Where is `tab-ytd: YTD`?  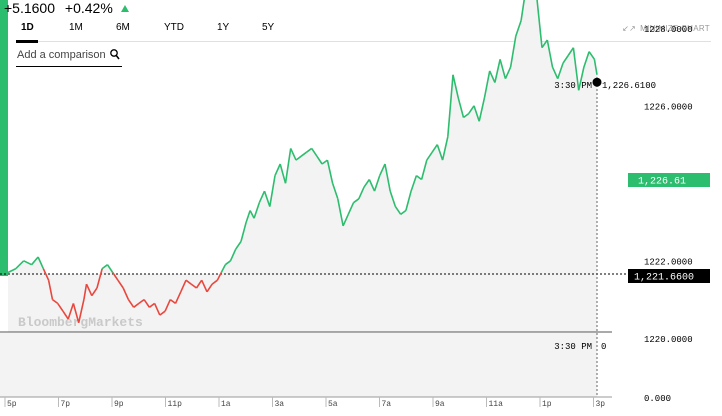 tab-ytd: YTD is located at coordinates (174, 27).